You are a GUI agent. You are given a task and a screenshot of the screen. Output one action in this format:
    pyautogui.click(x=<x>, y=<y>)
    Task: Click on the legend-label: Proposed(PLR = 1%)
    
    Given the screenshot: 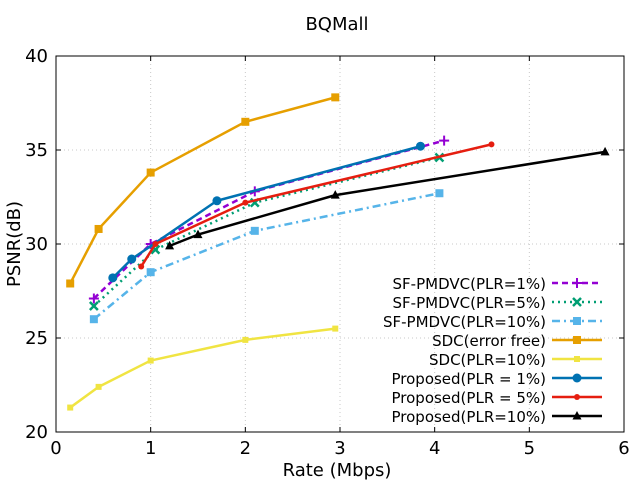 What is the action you would take?
    pyautogui.click(x=469, y=379)
    